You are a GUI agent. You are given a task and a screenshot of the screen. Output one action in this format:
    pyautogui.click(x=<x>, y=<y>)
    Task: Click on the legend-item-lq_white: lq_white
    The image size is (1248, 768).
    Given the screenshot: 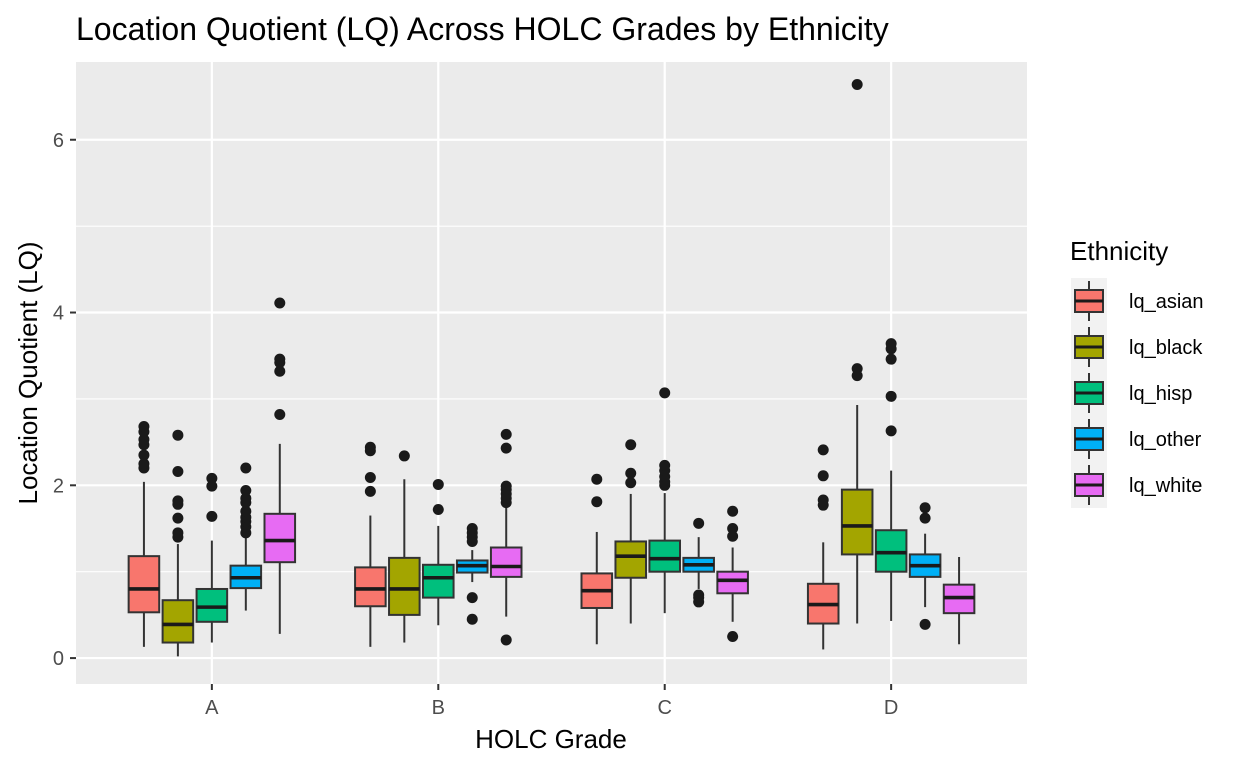 What is the action you would take?
    pyautogui.click(x=1136, y=485)
    